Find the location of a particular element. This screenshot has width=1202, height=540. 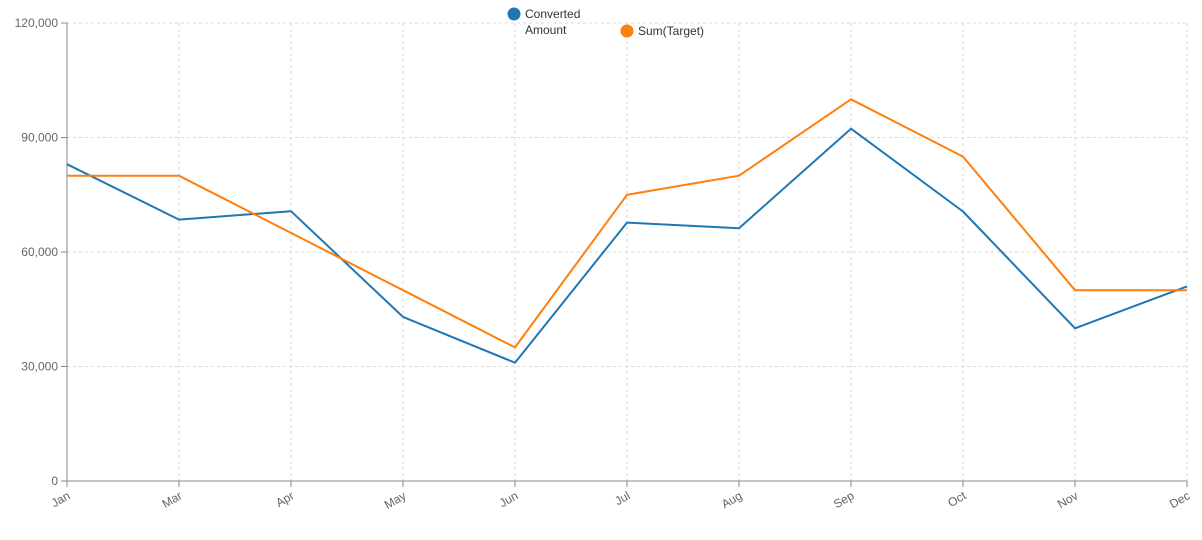

y-tick-label: 60,000 is located at coordinates (39, 252).